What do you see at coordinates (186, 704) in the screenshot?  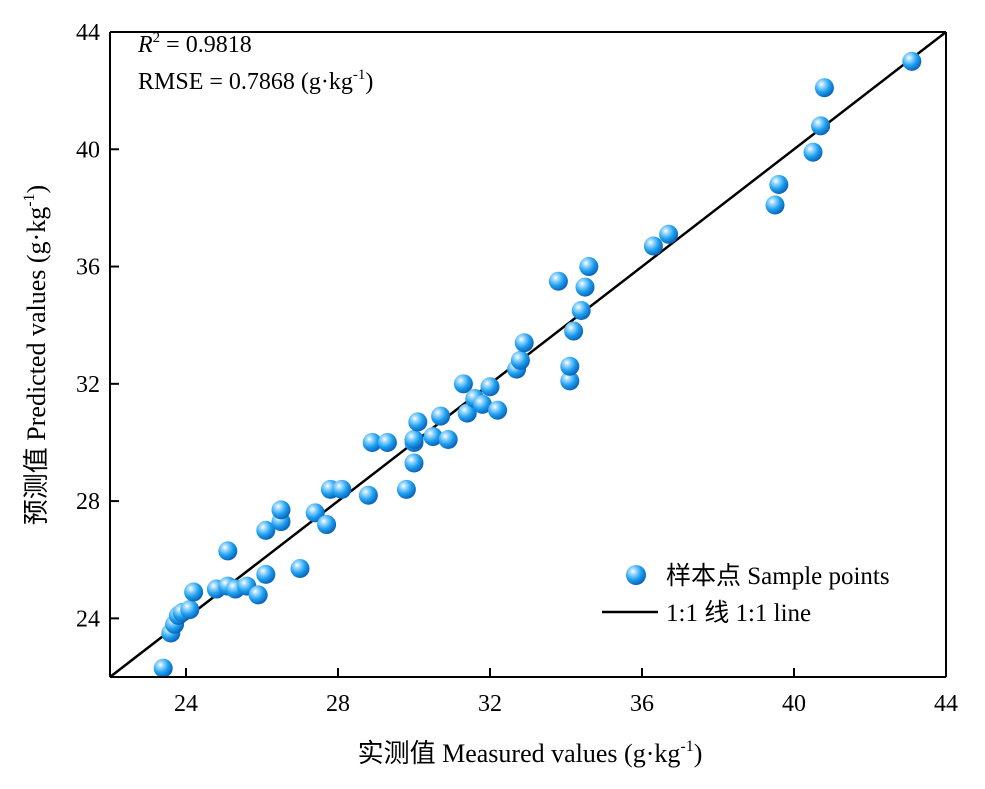 I see `x-tick-label: 24` at bounding box center [186, 704].